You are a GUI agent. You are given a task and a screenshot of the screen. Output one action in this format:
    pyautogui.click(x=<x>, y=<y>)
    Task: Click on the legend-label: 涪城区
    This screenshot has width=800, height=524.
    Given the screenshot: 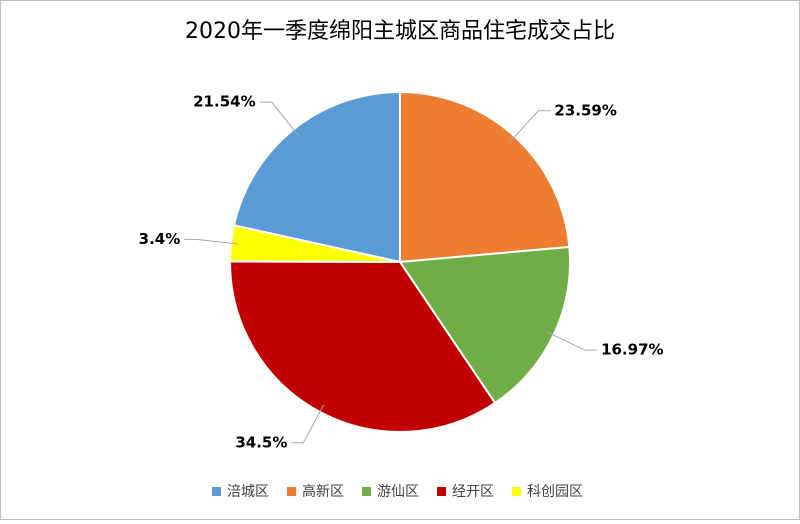 What is the action you would take?
    pyautogui.click(x=248, y=492)
    